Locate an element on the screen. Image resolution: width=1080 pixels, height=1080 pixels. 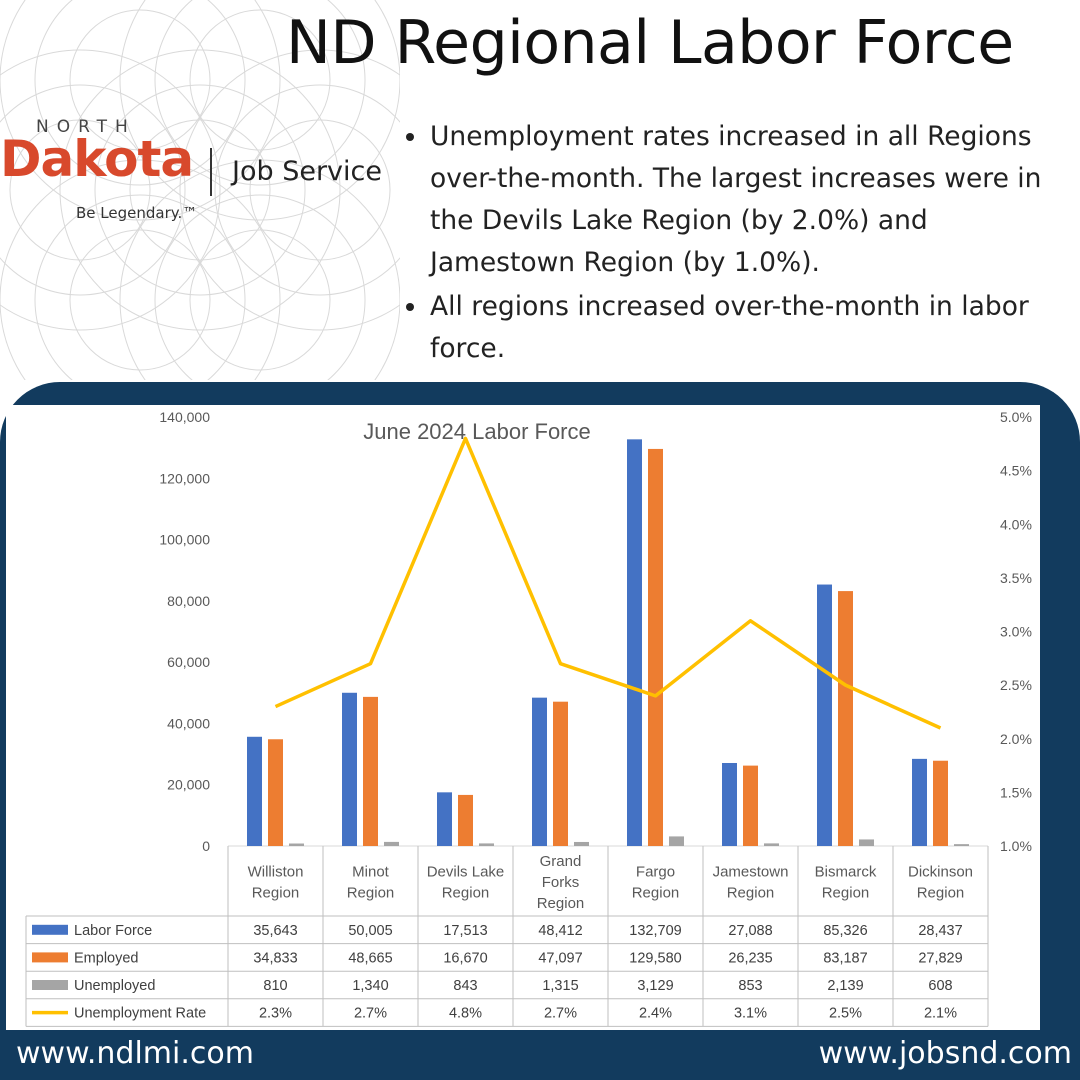
x-category-label: Dickinson is located at coordinates (940, 872).